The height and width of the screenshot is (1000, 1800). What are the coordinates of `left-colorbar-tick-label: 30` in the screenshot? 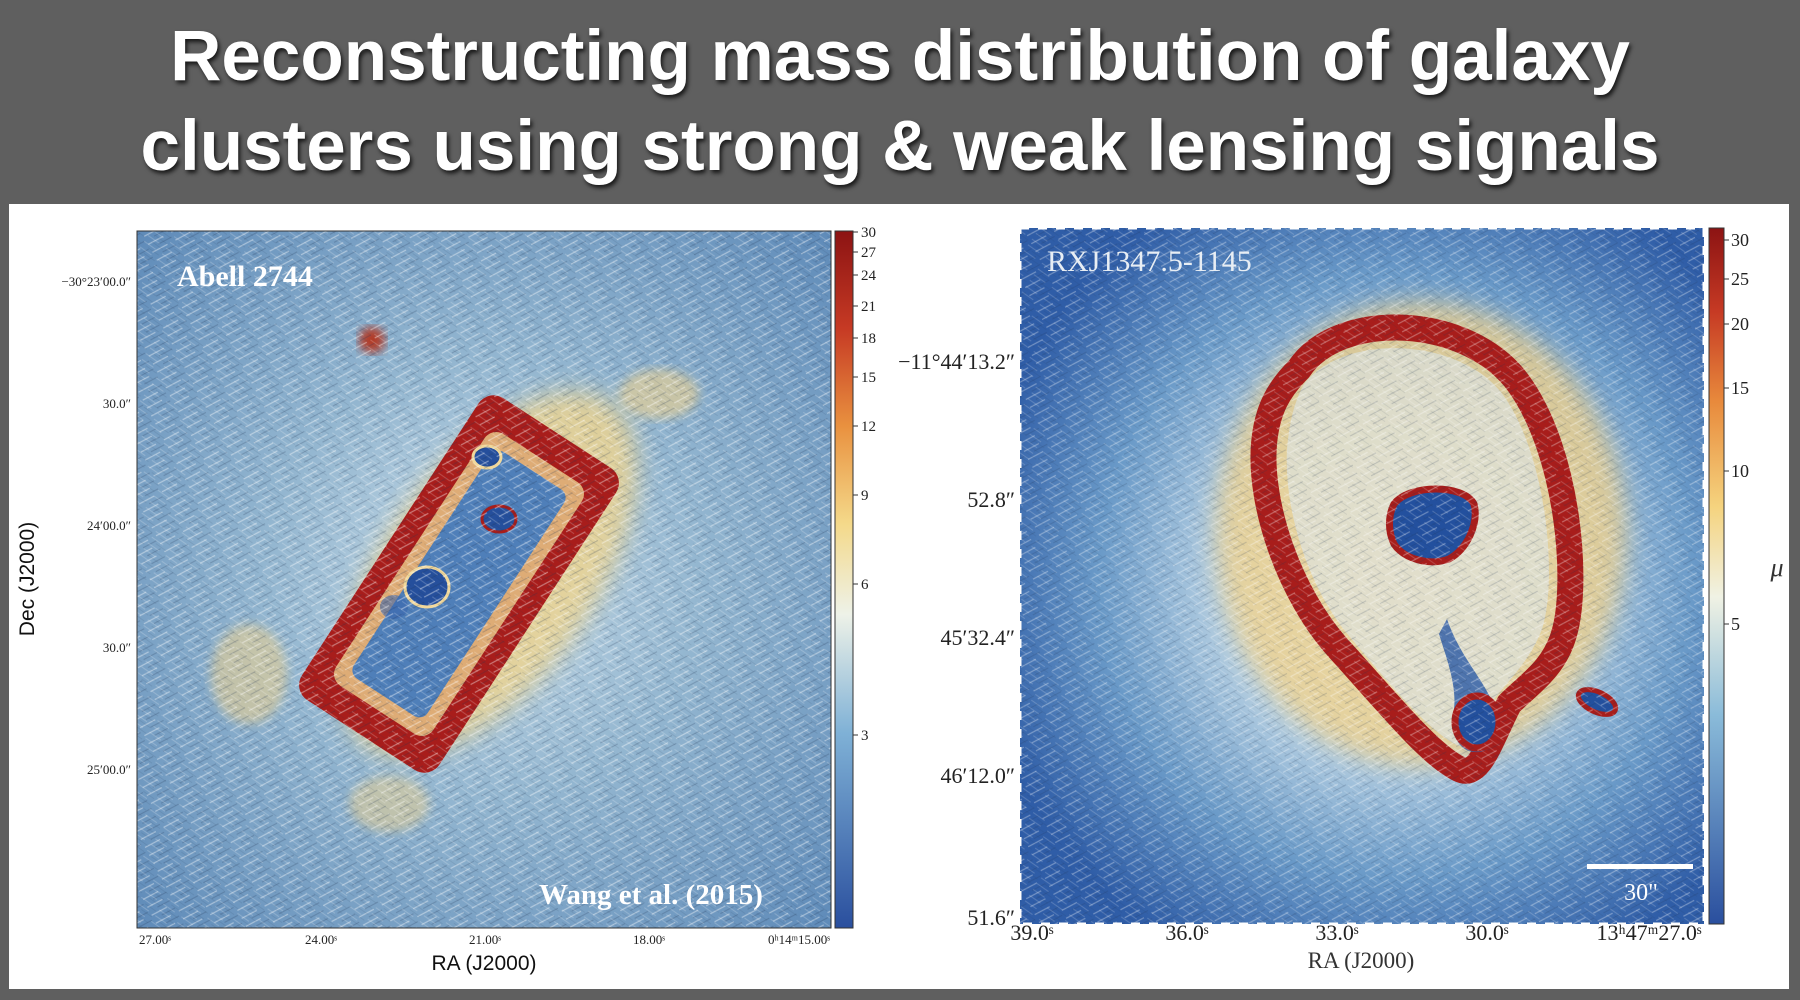 It's located at (868, 233).